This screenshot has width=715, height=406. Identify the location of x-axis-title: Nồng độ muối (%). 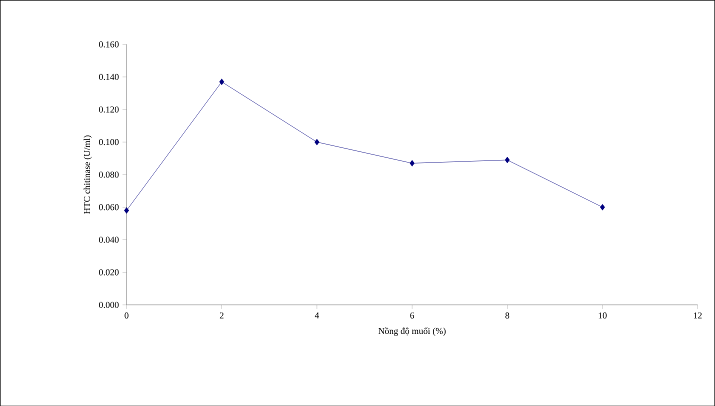
(412, 331).